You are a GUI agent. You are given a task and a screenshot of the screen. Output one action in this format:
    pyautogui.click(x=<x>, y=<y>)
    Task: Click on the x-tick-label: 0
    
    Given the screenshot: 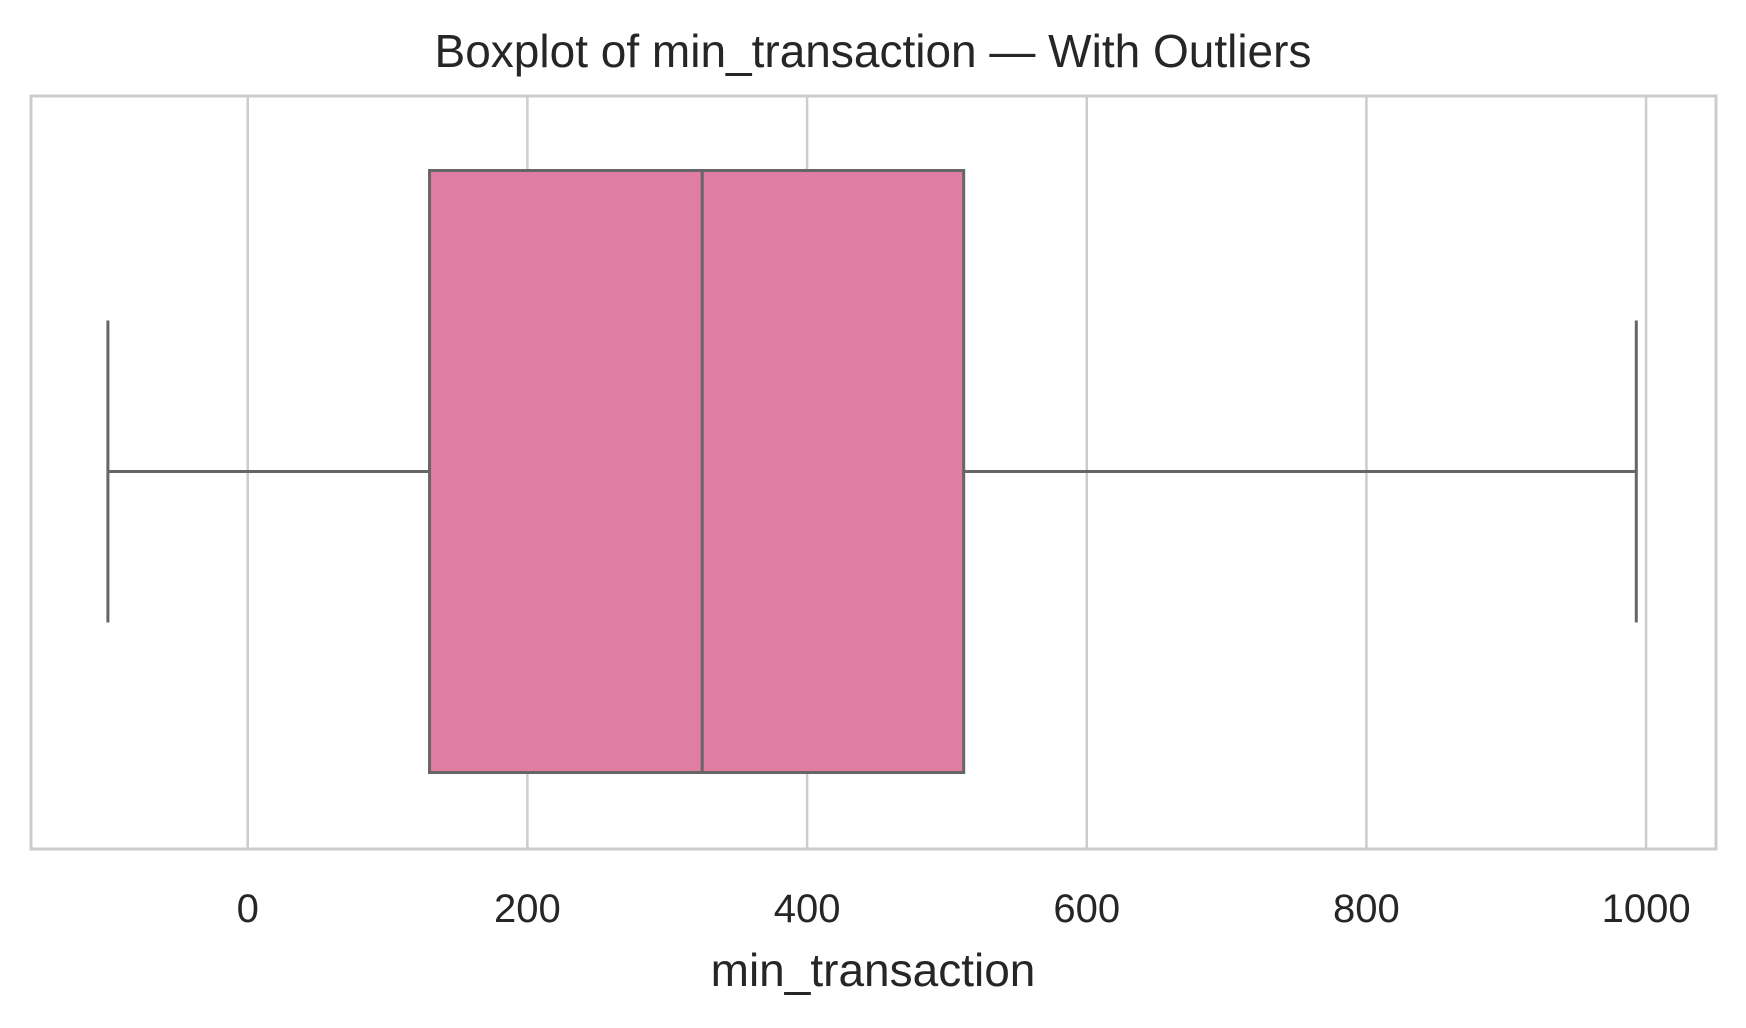 What is the action you would take?
    pyautogui.click(x=248, y=909)
    